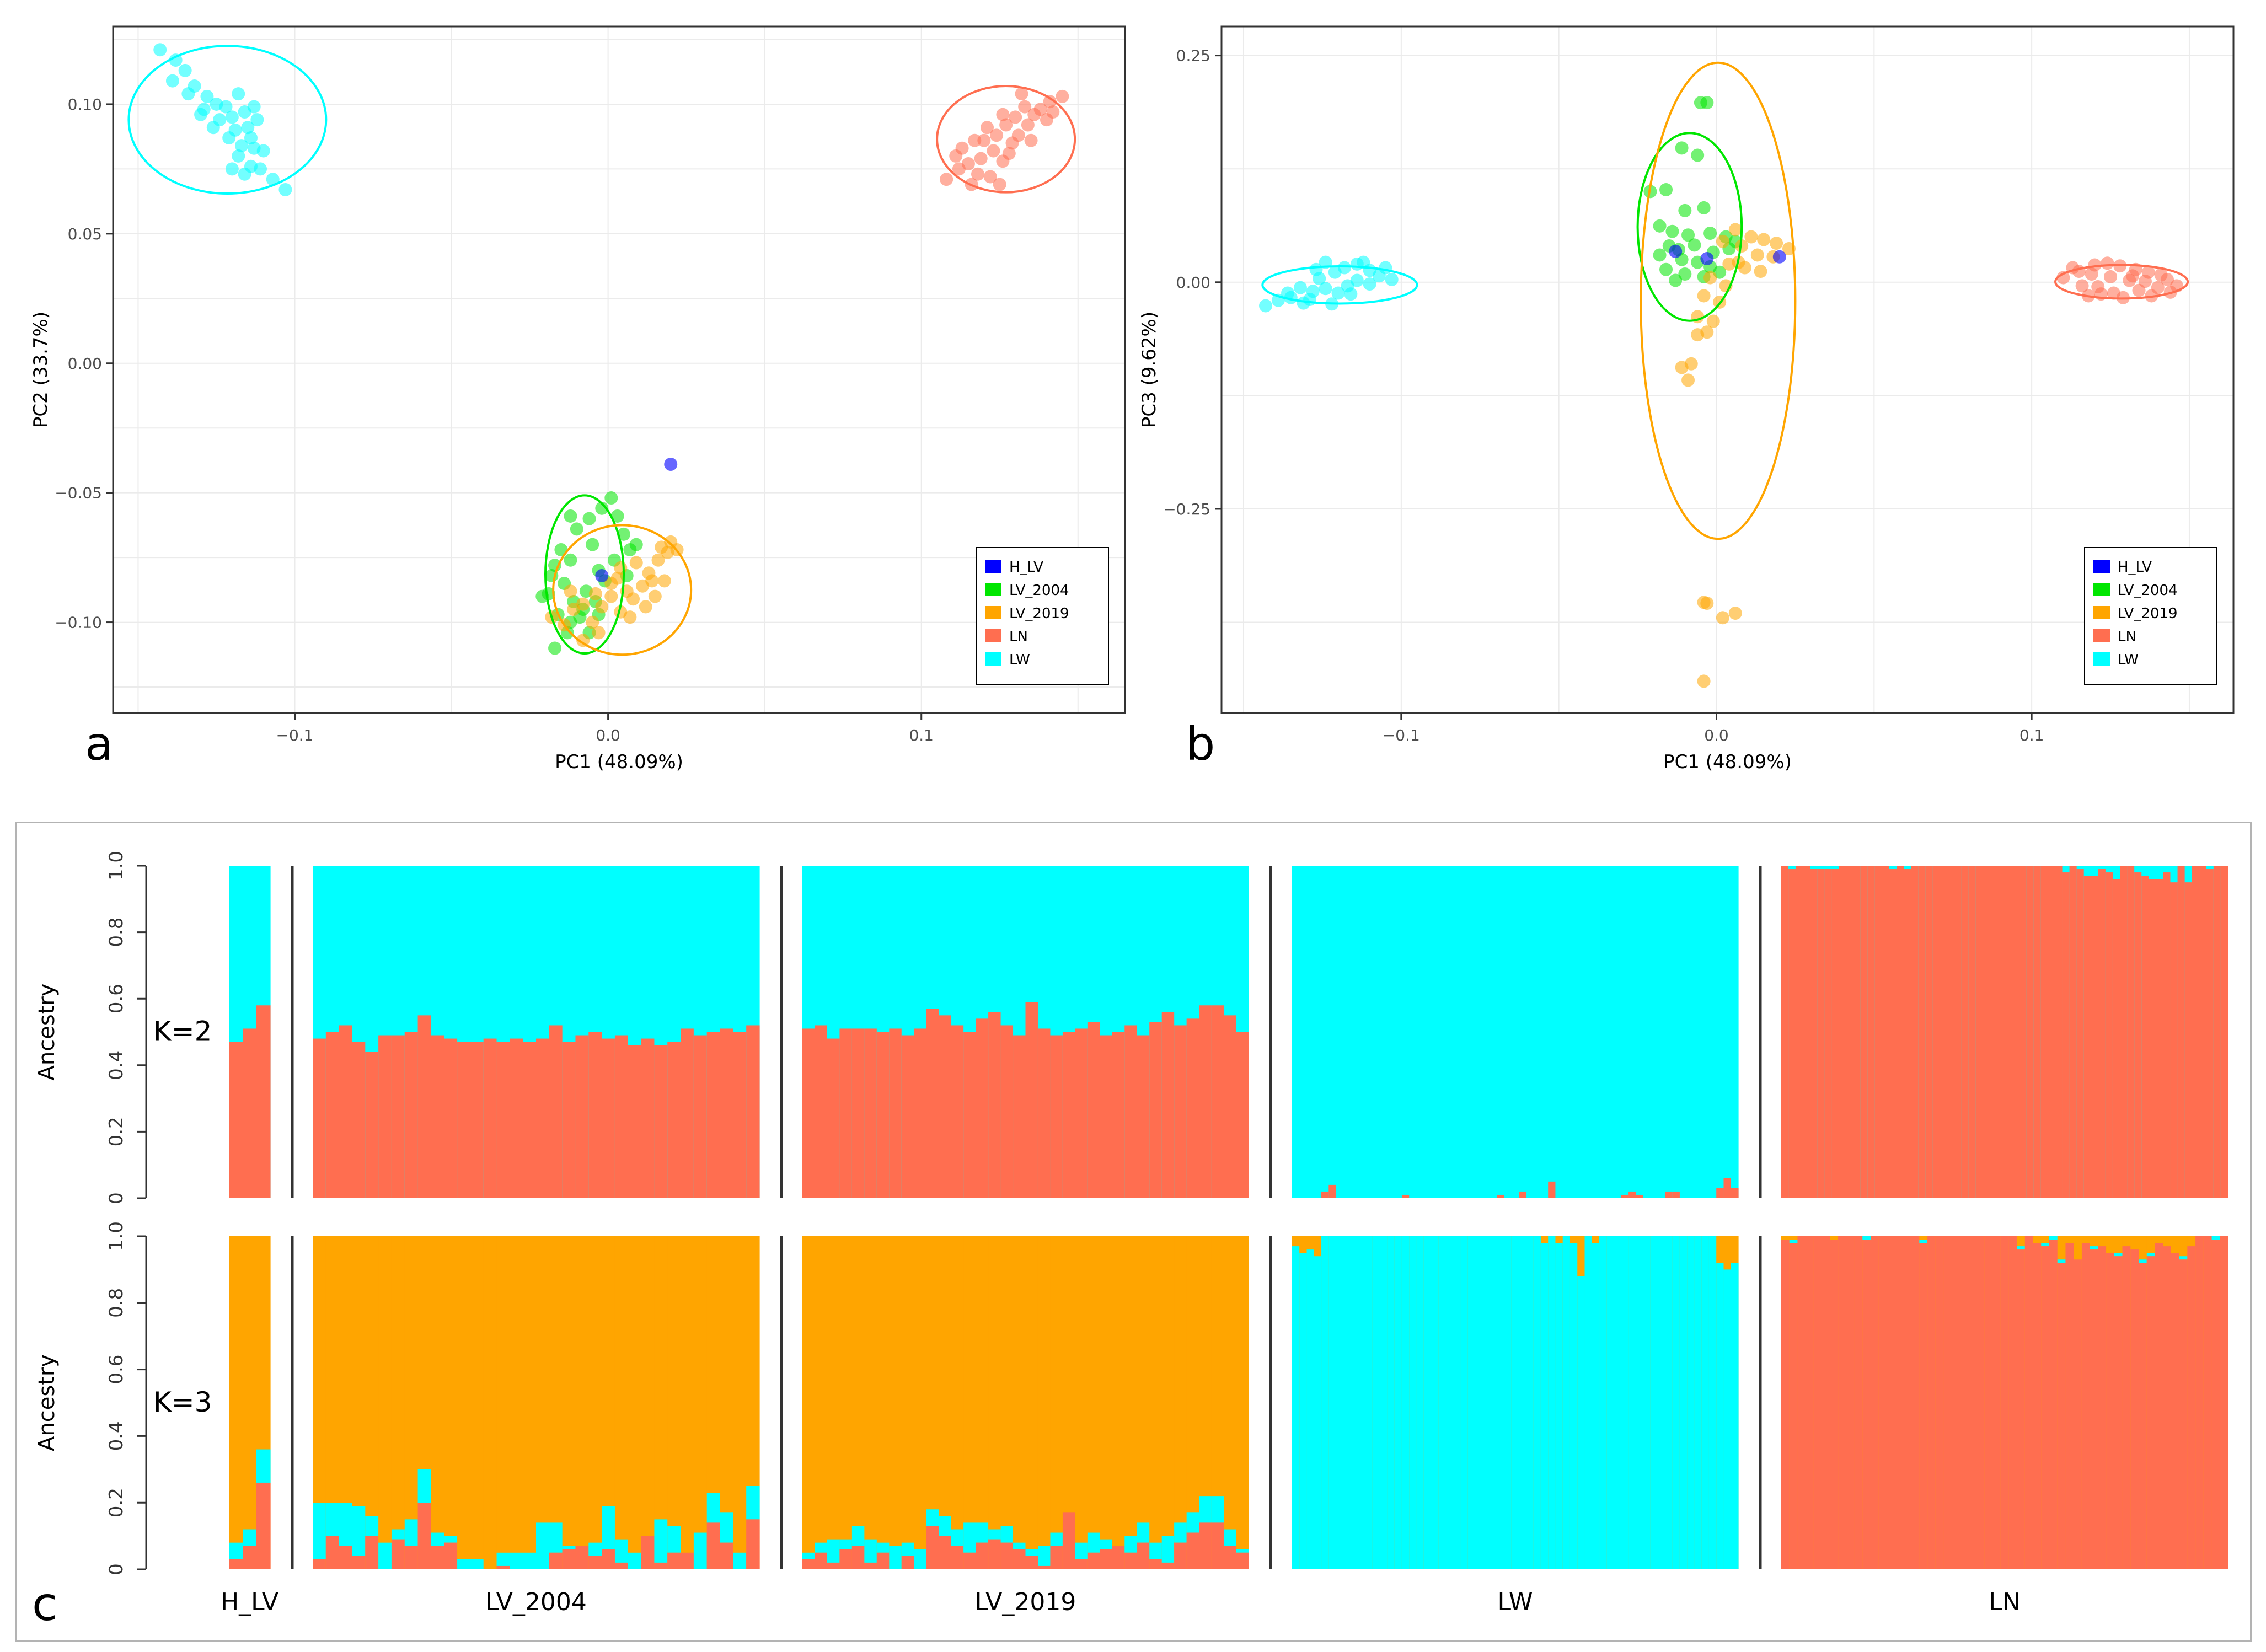  Describe the element at coordinates (1339, 285) in the screenshot. I see `b-ellipse-LW` at that location.